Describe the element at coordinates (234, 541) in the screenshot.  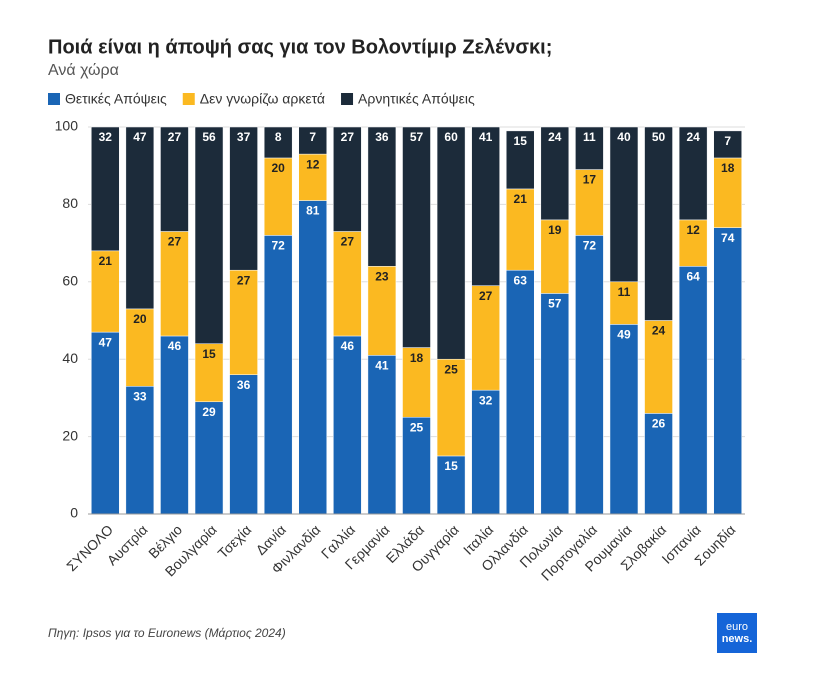
I see `x-tick-label: Τσεχία` at that location.